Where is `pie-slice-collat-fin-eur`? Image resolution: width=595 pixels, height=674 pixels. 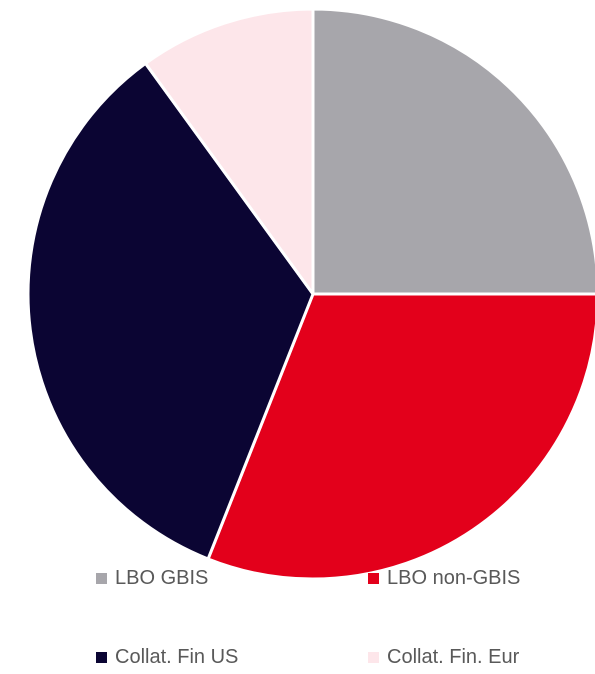 pie-slice-collat-fin-eur is located at coordinates (229, 151).